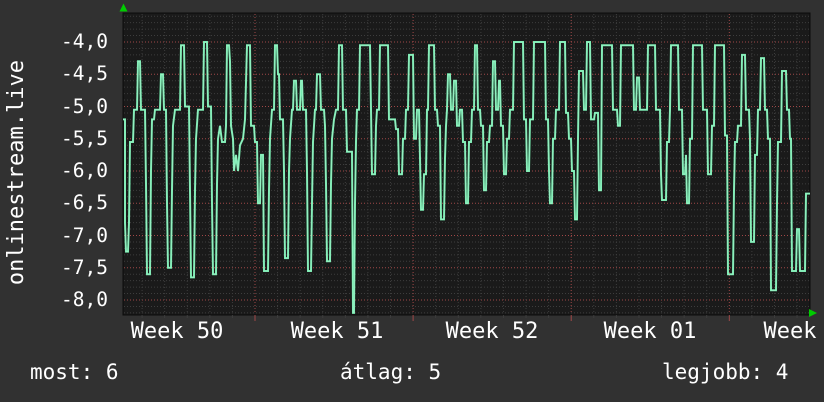 This screenshot has height=402, width=824. What do you see at coordinates (84, 170) in the screenshot?
I see `y-tick-label: -6,0` at bounding box center [84, 170].